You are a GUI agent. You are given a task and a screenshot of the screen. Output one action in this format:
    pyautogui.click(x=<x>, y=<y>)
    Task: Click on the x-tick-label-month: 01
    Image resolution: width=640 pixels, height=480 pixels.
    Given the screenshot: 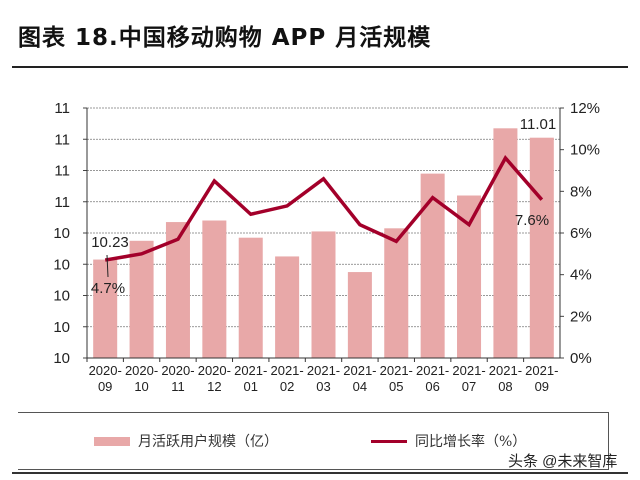 What is the action you would take?
    pyautogui.click(x=250, y=386)
    